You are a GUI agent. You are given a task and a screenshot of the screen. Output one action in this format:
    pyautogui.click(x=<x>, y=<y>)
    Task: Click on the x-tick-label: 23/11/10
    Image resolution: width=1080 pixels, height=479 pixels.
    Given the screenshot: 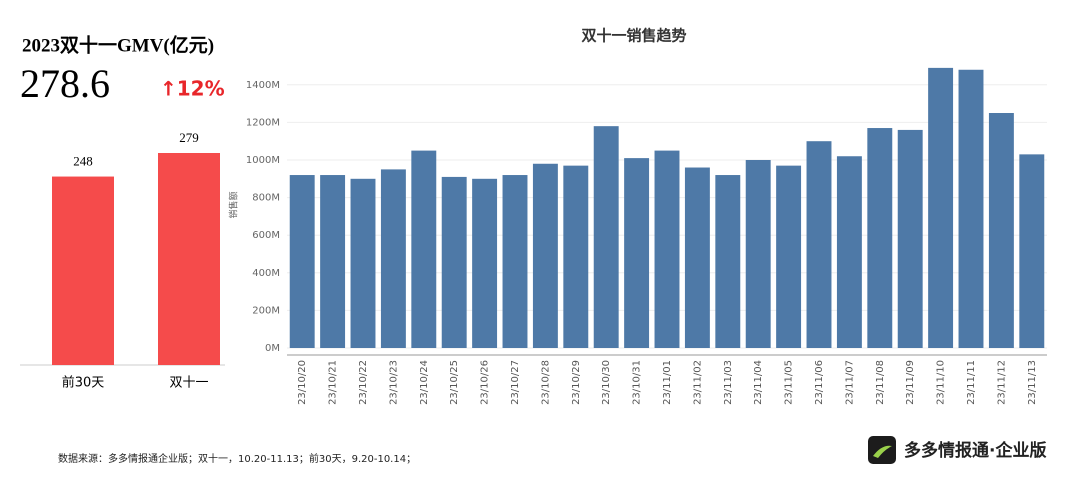 What is the action you would take?
    pyautogui.click(x=941, y=382)
    